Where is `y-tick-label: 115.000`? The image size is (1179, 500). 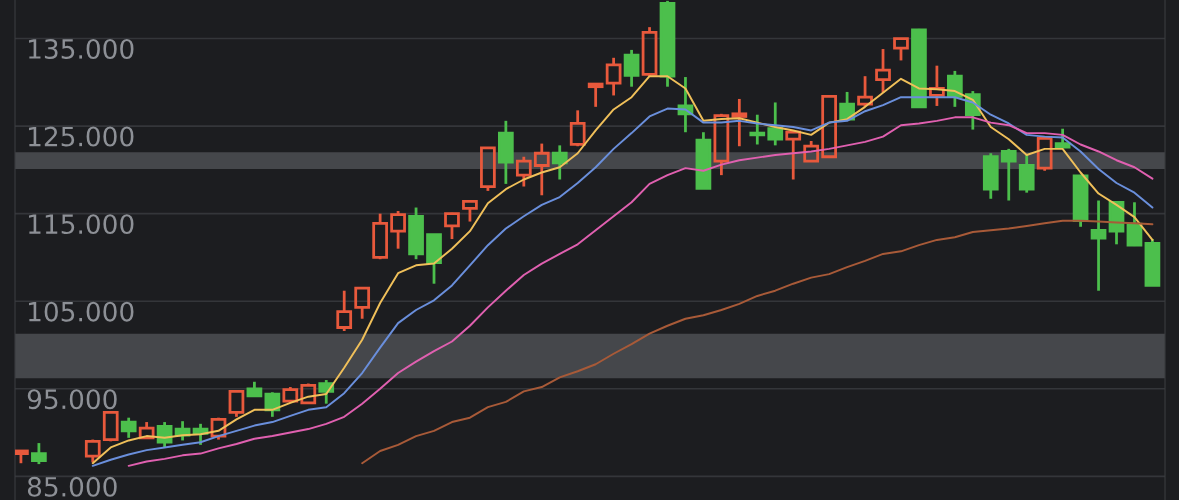
y-tick-label: 115.000 is located at coordinates (81, 224).